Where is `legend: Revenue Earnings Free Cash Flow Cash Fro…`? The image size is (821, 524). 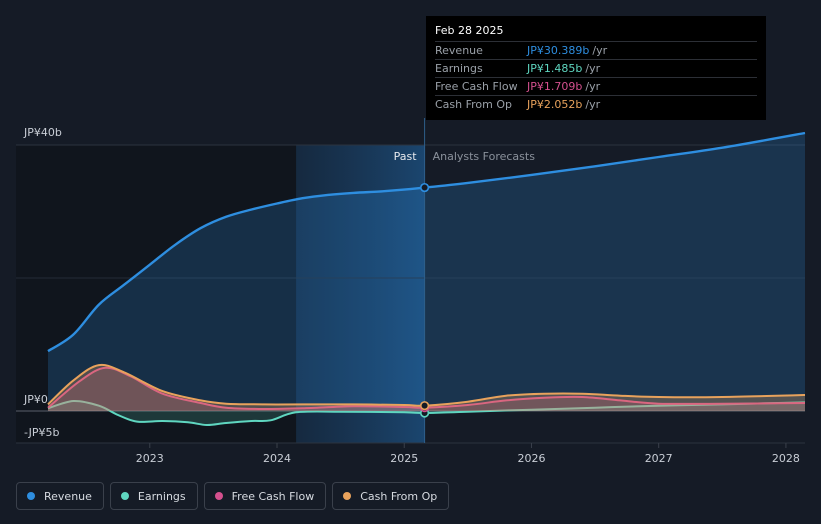 legend: Revenue Earnings Free Cash Flow Cash Fro… is located at coordinates (233, 496).